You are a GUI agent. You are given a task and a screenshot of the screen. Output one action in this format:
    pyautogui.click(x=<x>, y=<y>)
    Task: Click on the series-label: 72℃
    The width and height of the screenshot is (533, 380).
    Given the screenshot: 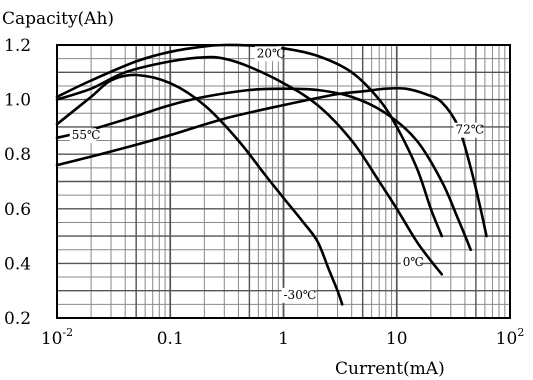 What is the action you would take?
    pyautogui.click(x=469, y=130)
    